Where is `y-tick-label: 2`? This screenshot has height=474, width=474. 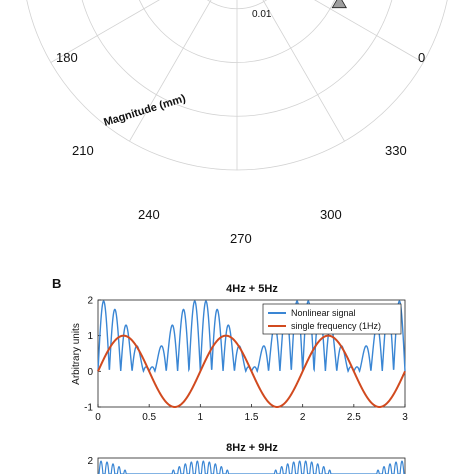 y-tick-label: 2 is located at coordinates (90, 301).